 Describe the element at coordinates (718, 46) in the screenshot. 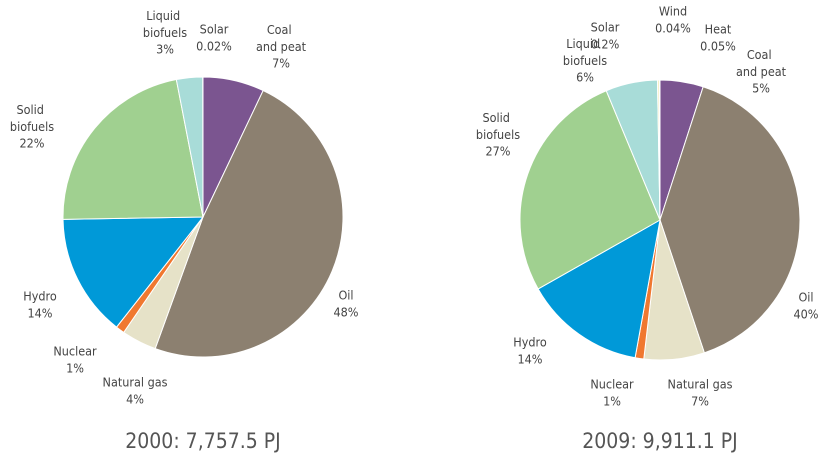

I see `slice-value-label: 0.05%` at that location.